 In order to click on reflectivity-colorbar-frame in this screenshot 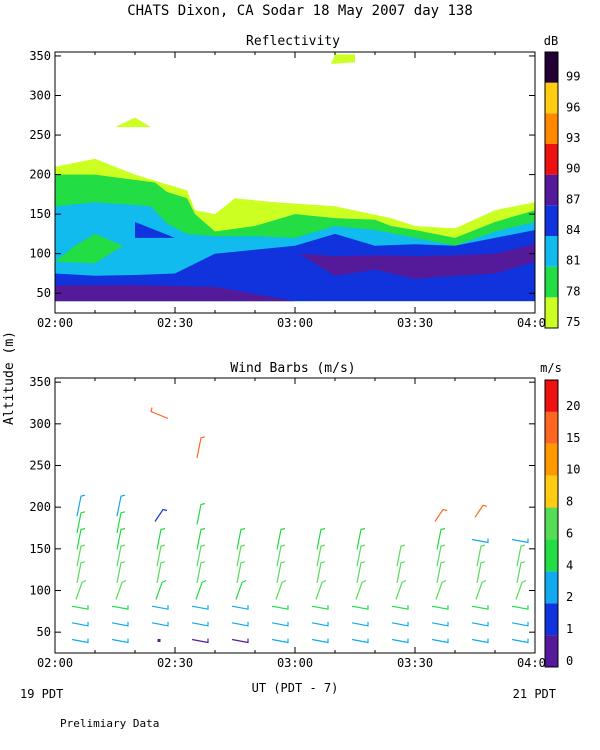, I will do `click(551, 190)`.